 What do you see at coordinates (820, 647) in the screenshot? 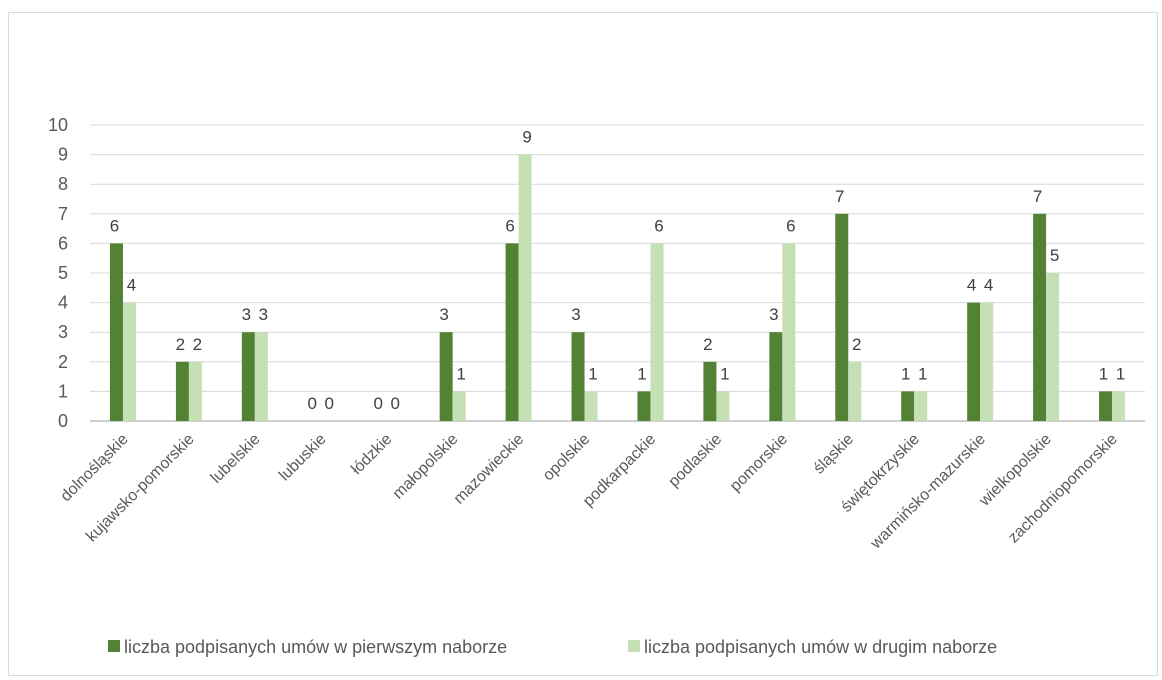
I see `legend-label: liczba podpisanych umów w drugim naborze` at bounding box center [820, 647].